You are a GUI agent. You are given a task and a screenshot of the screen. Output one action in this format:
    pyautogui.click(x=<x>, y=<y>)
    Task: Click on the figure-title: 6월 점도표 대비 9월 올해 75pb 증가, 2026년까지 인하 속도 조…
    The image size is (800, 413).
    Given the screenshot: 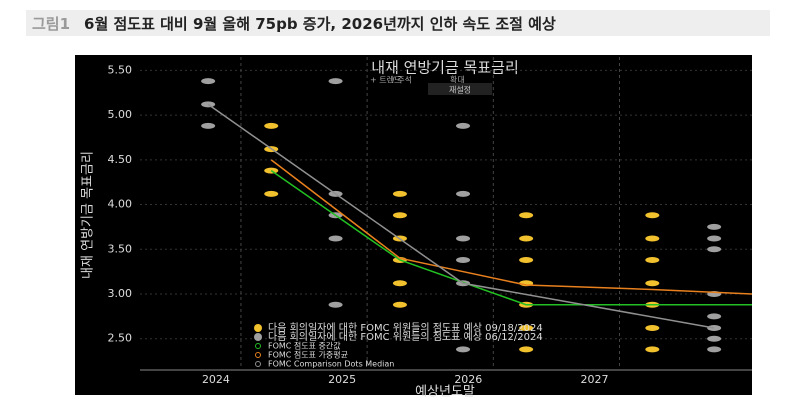 What is the action you would take?
    pyautogui.click(x=320, y=23)
    